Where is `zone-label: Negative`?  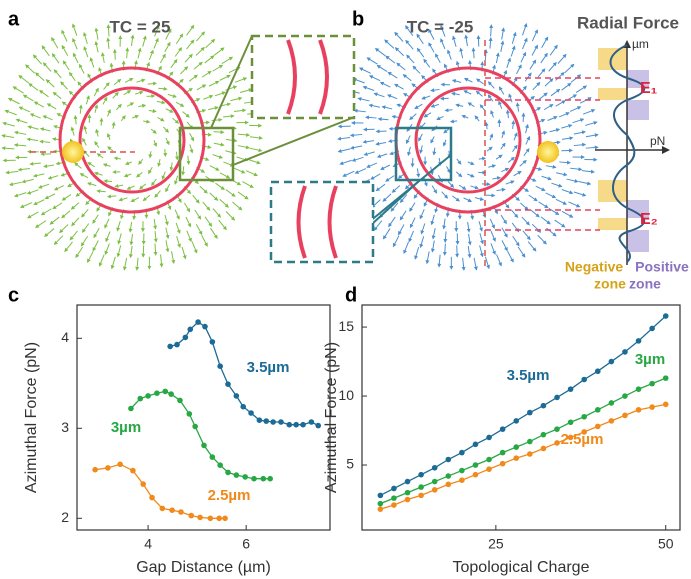 zone-label: Negative is located at coordinates (594, 267).